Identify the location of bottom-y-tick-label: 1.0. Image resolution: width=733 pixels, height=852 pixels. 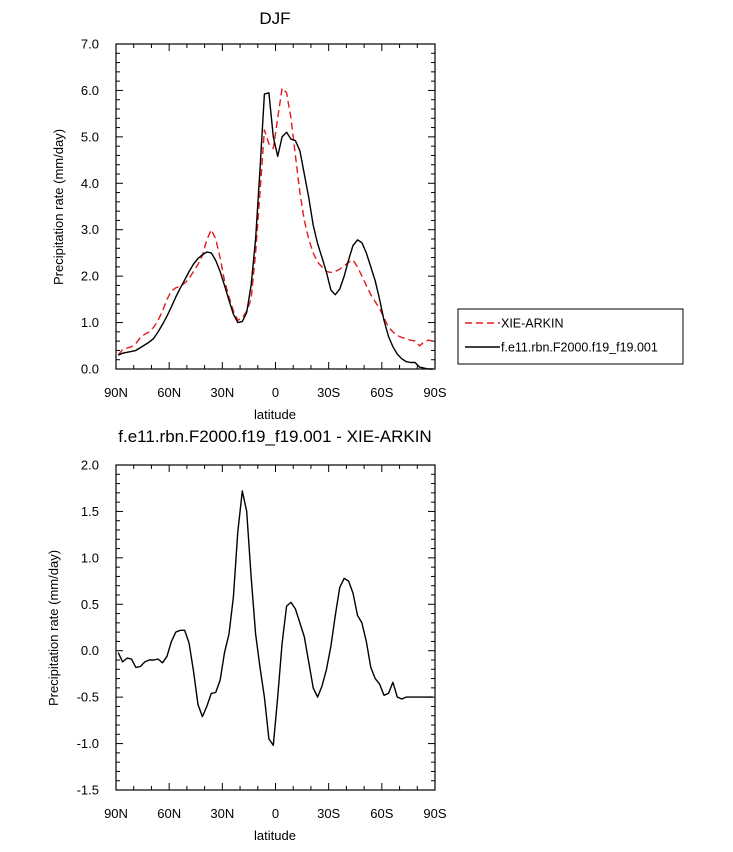
(90, 557).